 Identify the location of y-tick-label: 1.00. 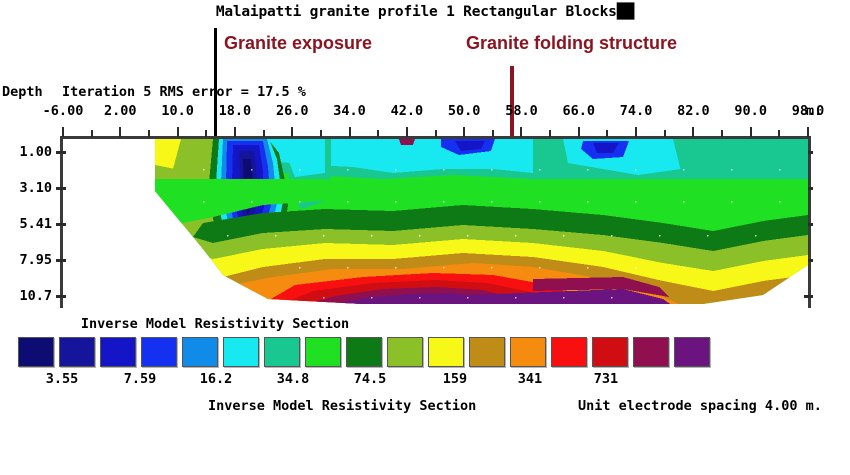
(35, 152).